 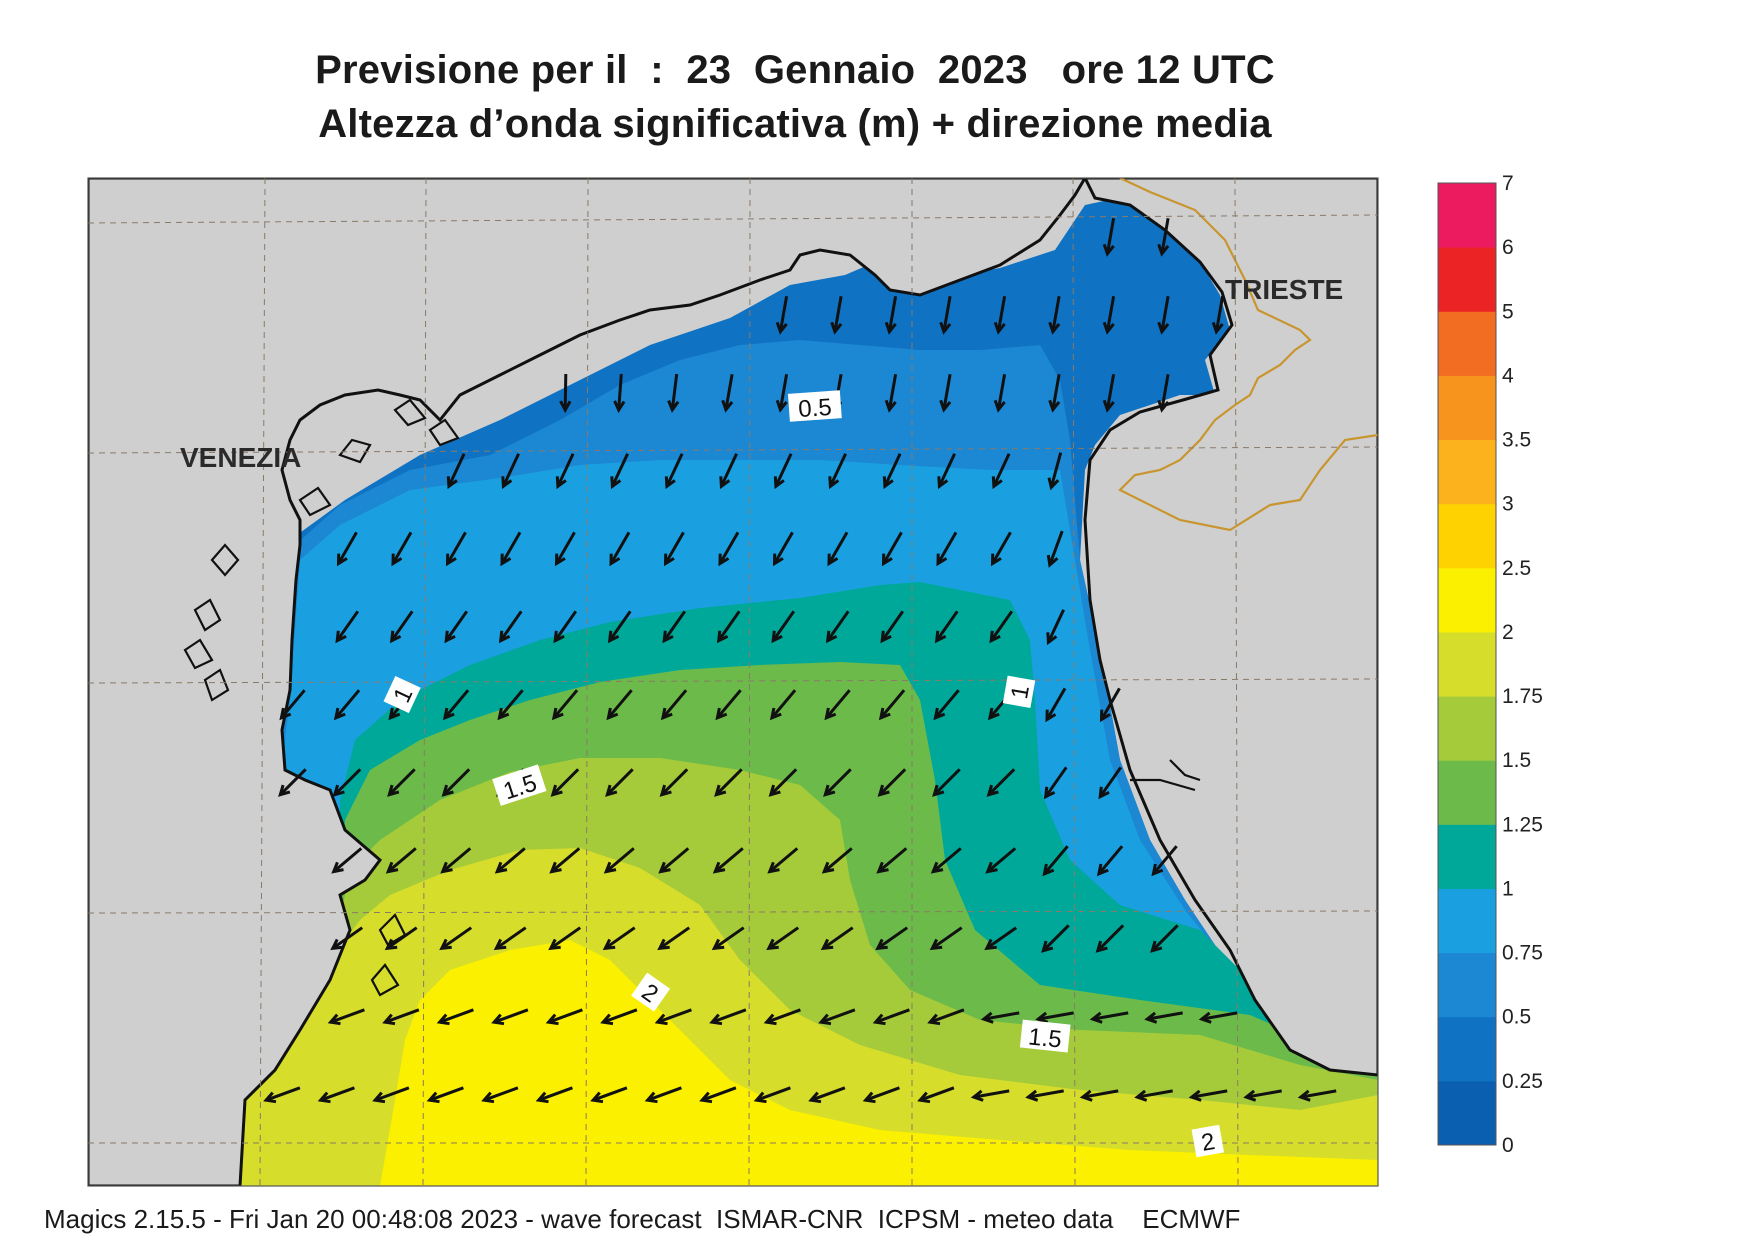 What do you see at coordinates (1508, 311) in the screenshot?
I see `colorbar-tick-label: 5` at bounding box center [1508, 311].